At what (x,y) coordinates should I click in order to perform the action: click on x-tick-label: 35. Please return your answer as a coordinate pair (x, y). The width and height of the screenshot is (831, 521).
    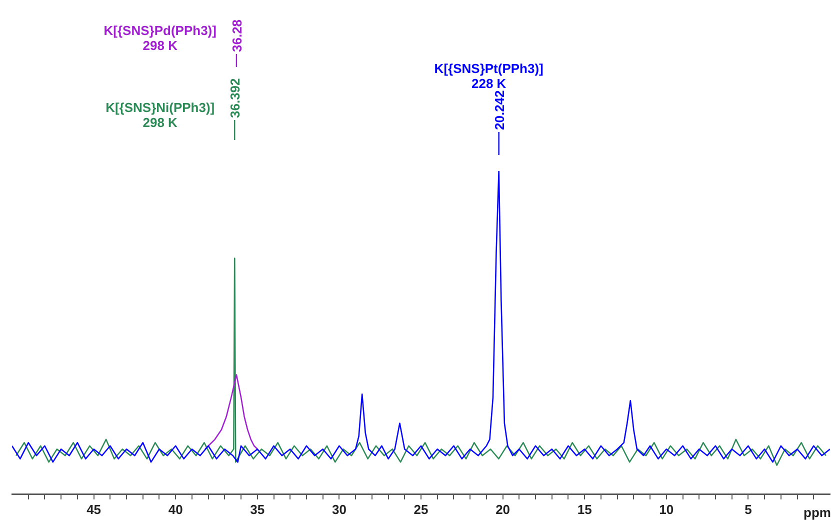
    Looking at the image, I should click on (257, 509).